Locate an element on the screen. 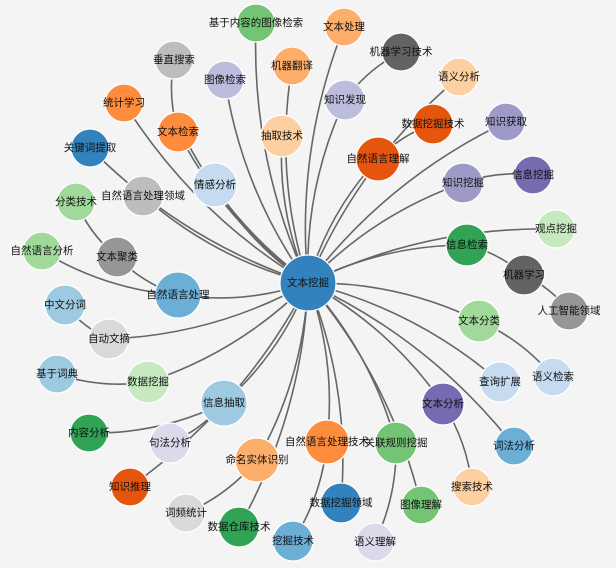 This screenshot has width=616, height=568. graph-node: 机器学习技术 is located at coordinates (401, 52).